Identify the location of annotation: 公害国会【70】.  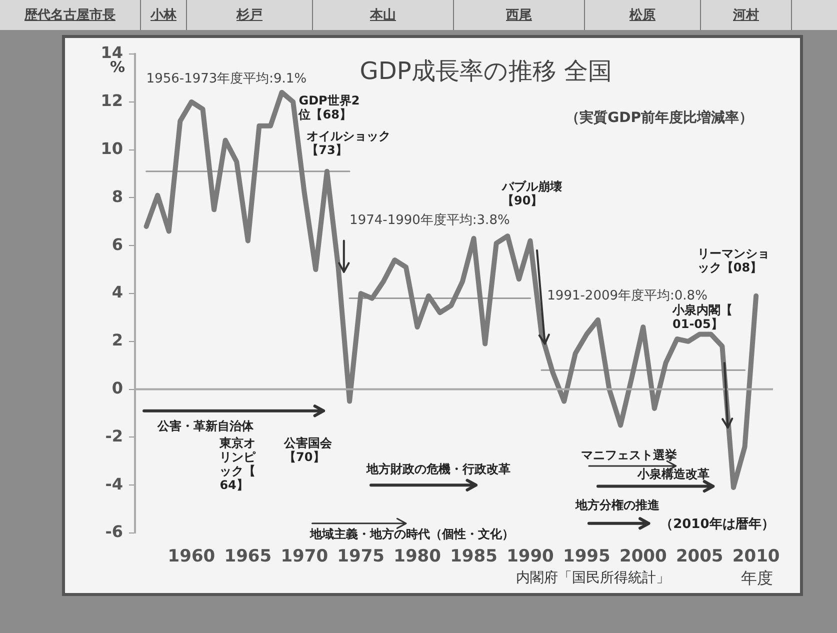
(308, 450).